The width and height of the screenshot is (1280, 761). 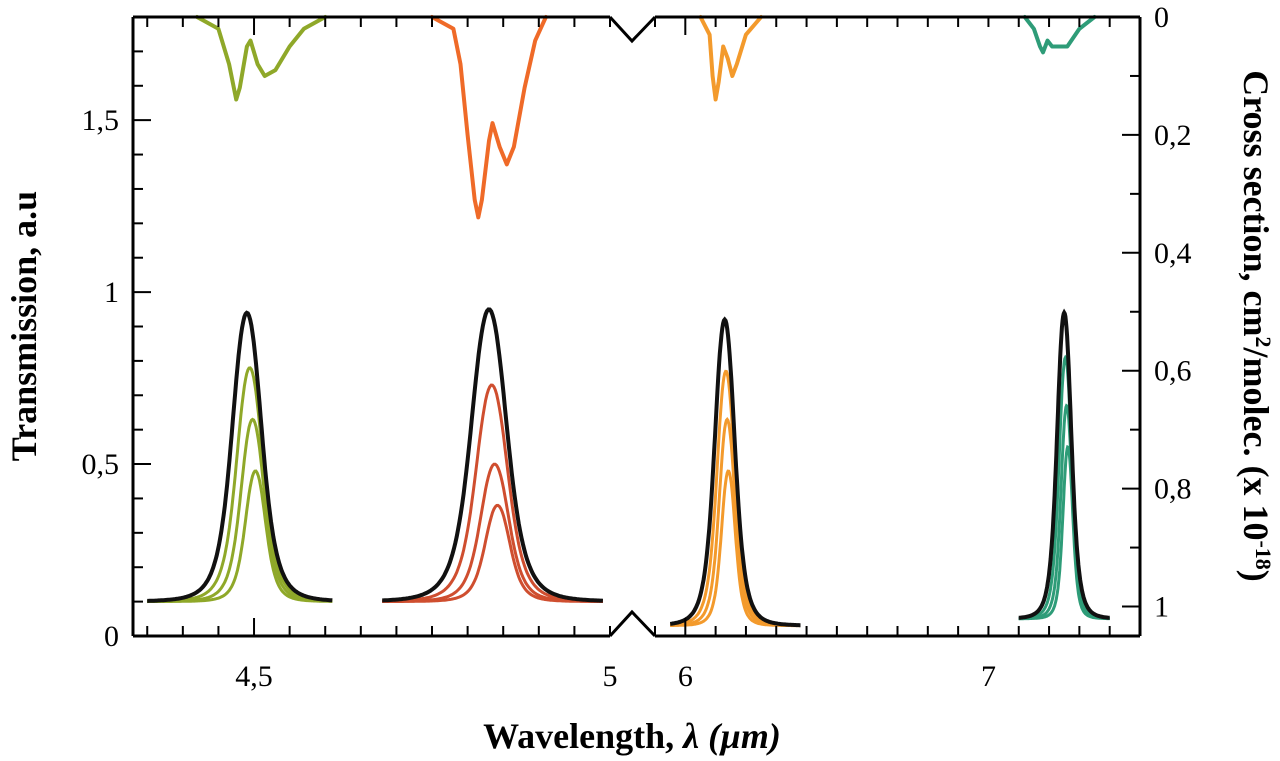 What do you see at coordinates (1161, 607) in the screenshot?
I see `y2-tick-label: 1` at bounding box center [1161, 607].